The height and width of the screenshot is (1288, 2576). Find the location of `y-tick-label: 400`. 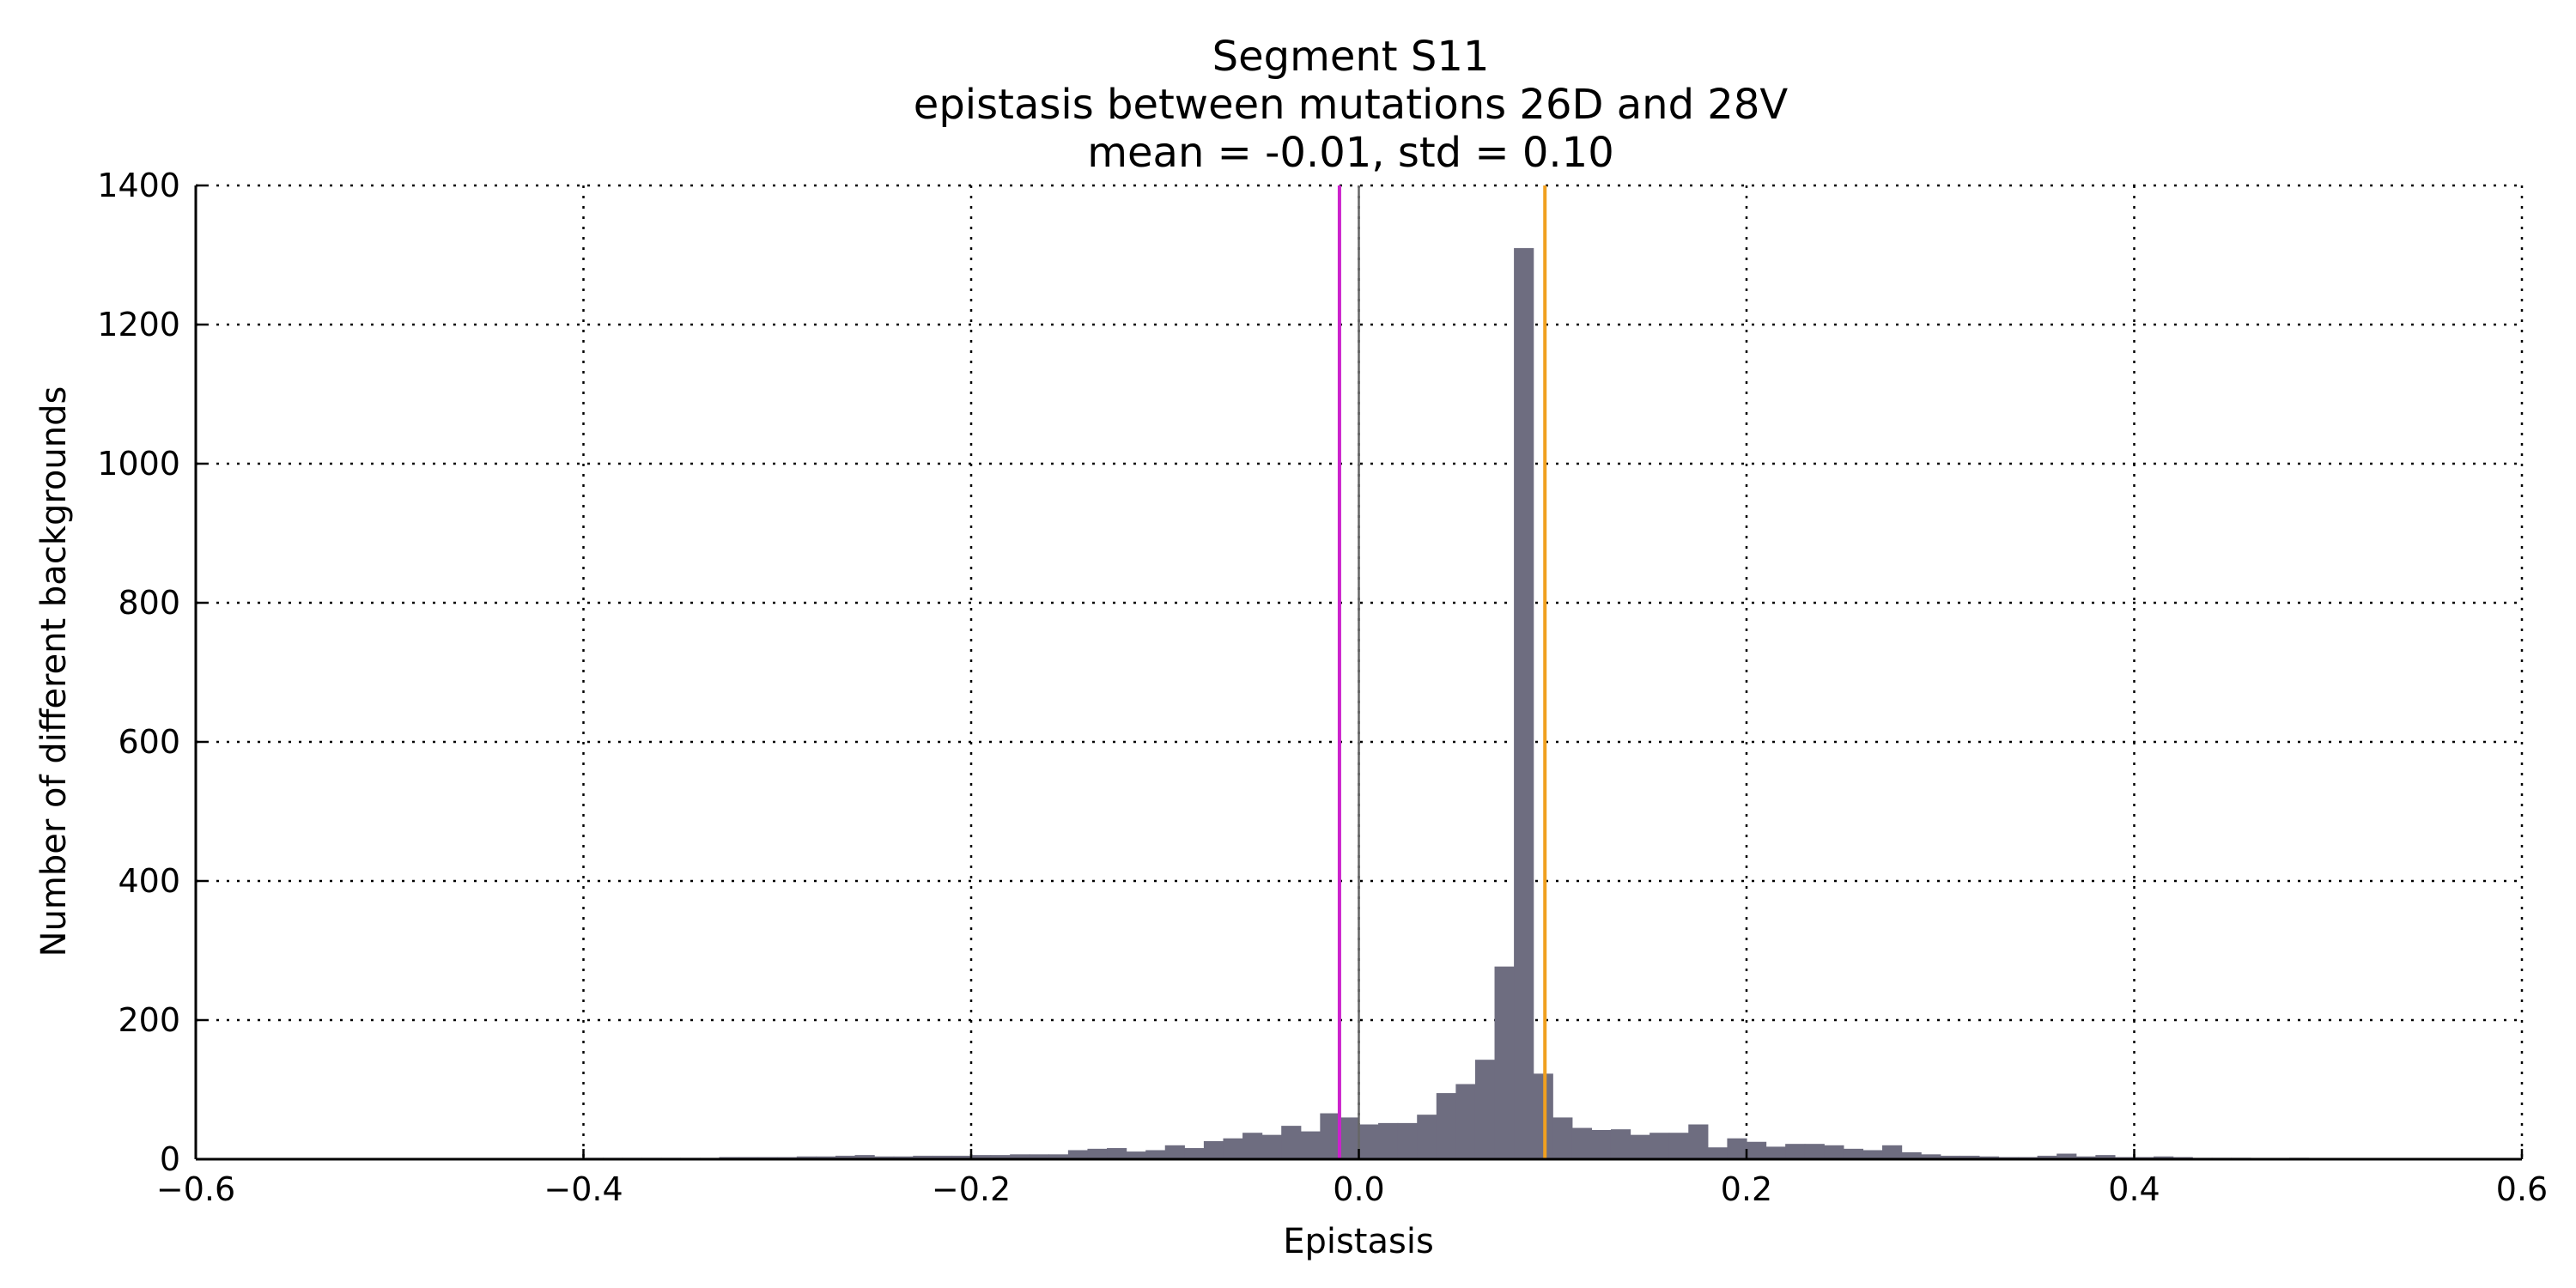

y-tick-label: 400 is located at coordinates (149, 881).